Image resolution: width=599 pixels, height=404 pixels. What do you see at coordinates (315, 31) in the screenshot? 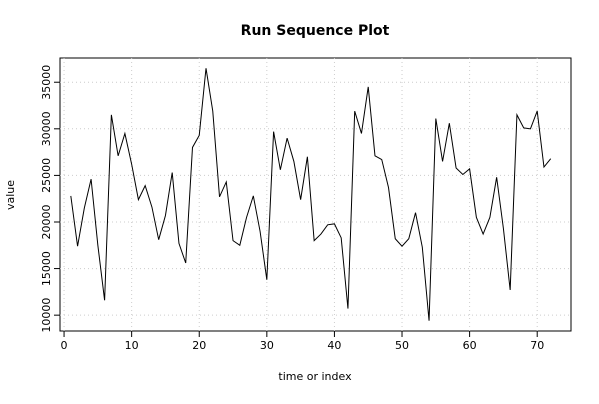
I see `chart-title: Run Sequence Plot` at bounding box center [315, 31].